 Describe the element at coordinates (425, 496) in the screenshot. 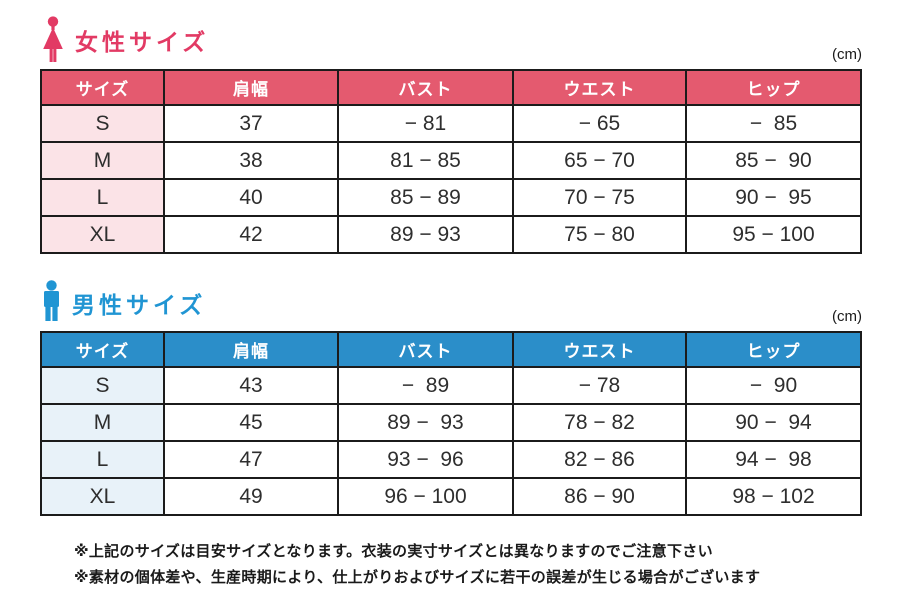

I see `cell-bust: 96 − 100` at that location.